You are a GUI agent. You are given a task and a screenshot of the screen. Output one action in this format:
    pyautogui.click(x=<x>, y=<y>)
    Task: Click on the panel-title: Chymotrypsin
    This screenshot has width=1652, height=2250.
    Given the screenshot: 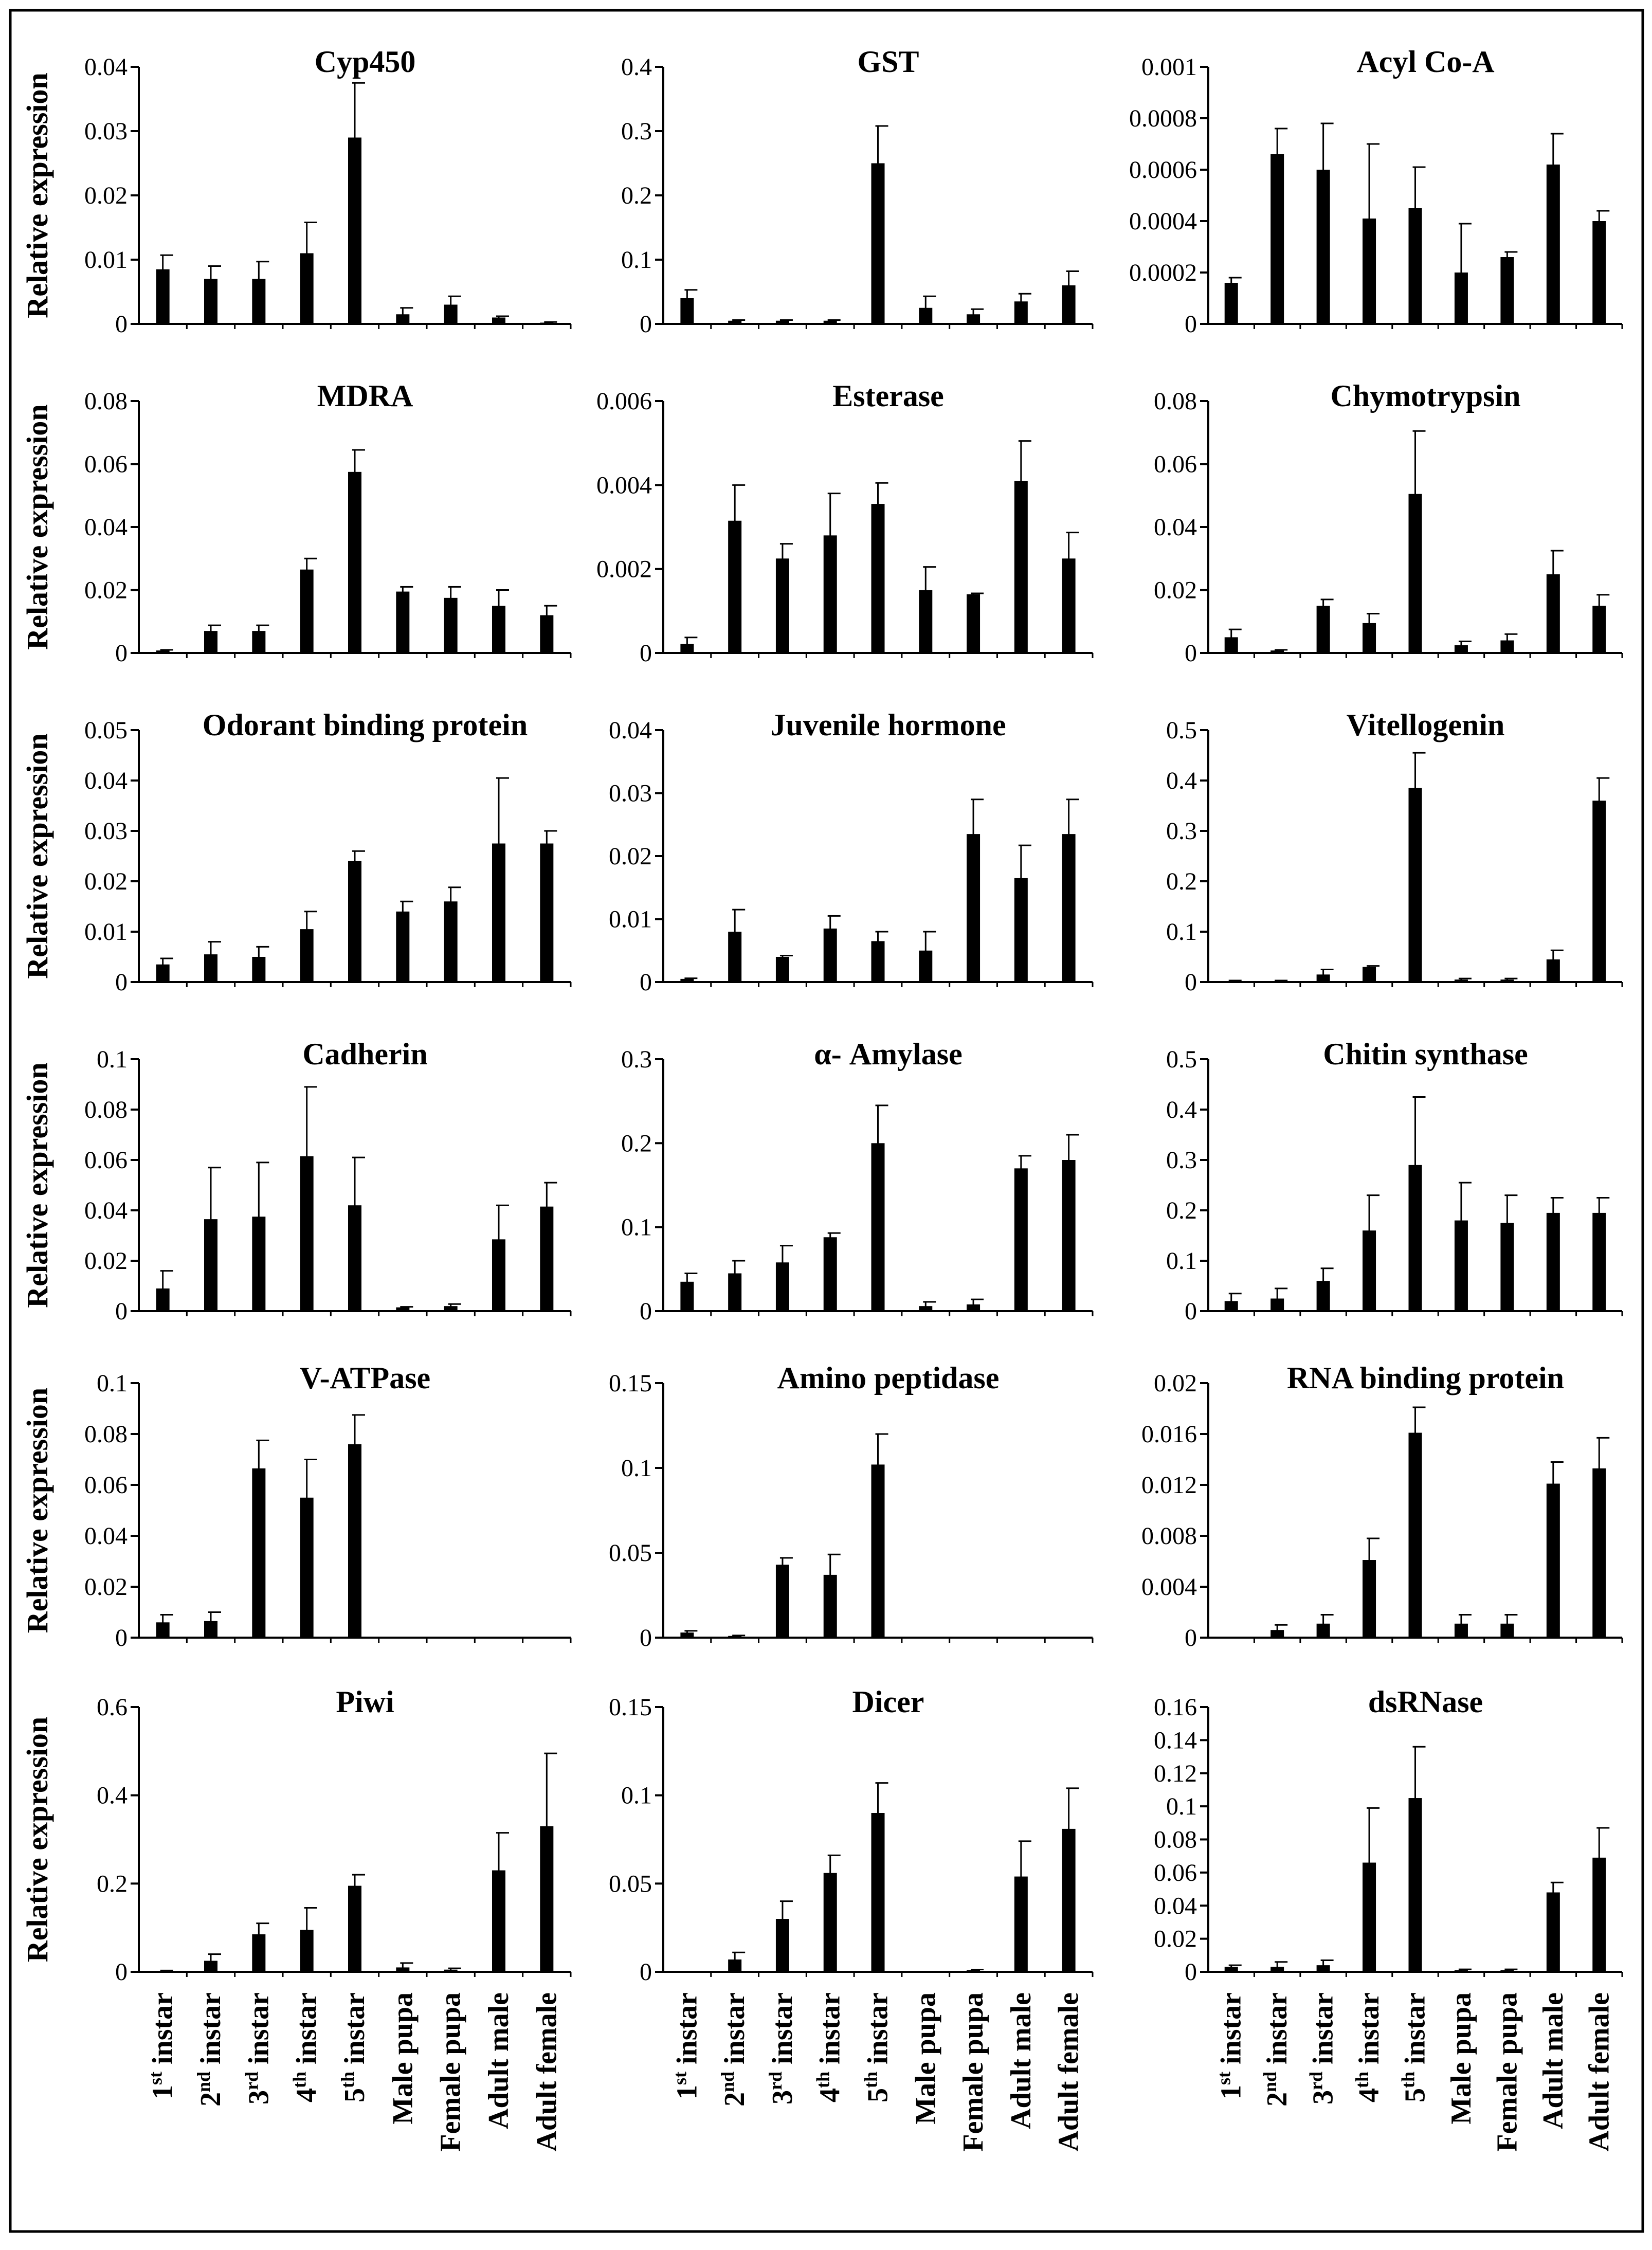 What is the action you would take?
    pyautogui.click(x=1425, y=396)
    